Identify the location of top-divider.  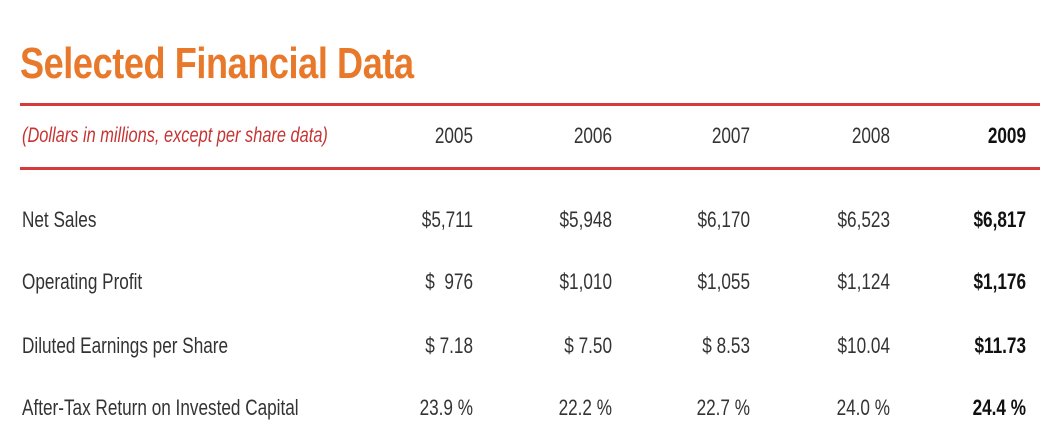
(530, 104).